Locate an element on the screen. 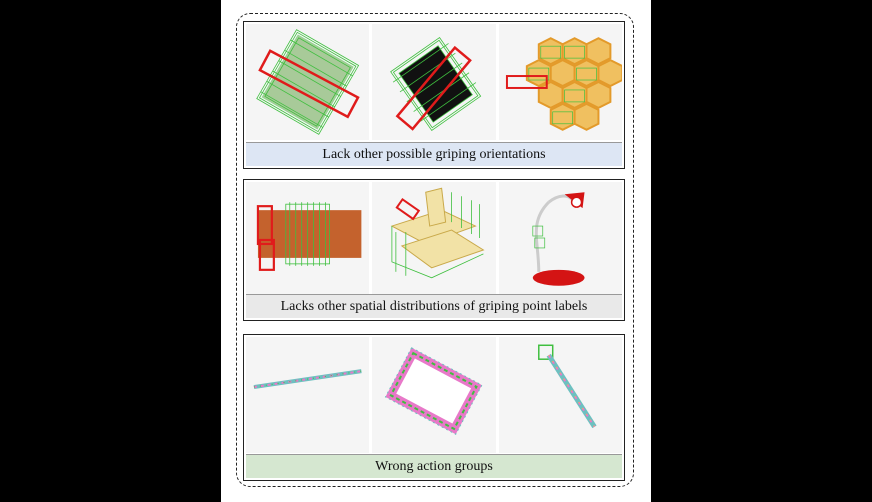  image-dark-block is located at coordinates (434, 82).